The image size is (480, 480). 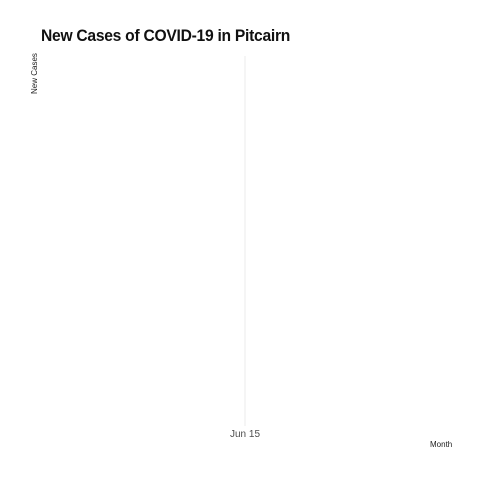 What do you see at coordinates (441, 444) in the screenshot?
I see `x-axis-label: Month` at bounding box center [441, 444].